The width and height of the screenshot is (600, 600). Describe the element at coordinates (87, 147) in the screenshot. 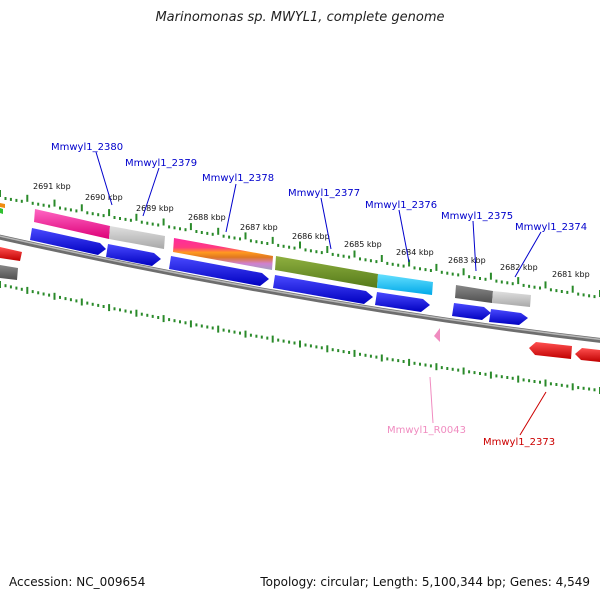

I see `gene-label-2380: Mmwyl1_2380` at that location.